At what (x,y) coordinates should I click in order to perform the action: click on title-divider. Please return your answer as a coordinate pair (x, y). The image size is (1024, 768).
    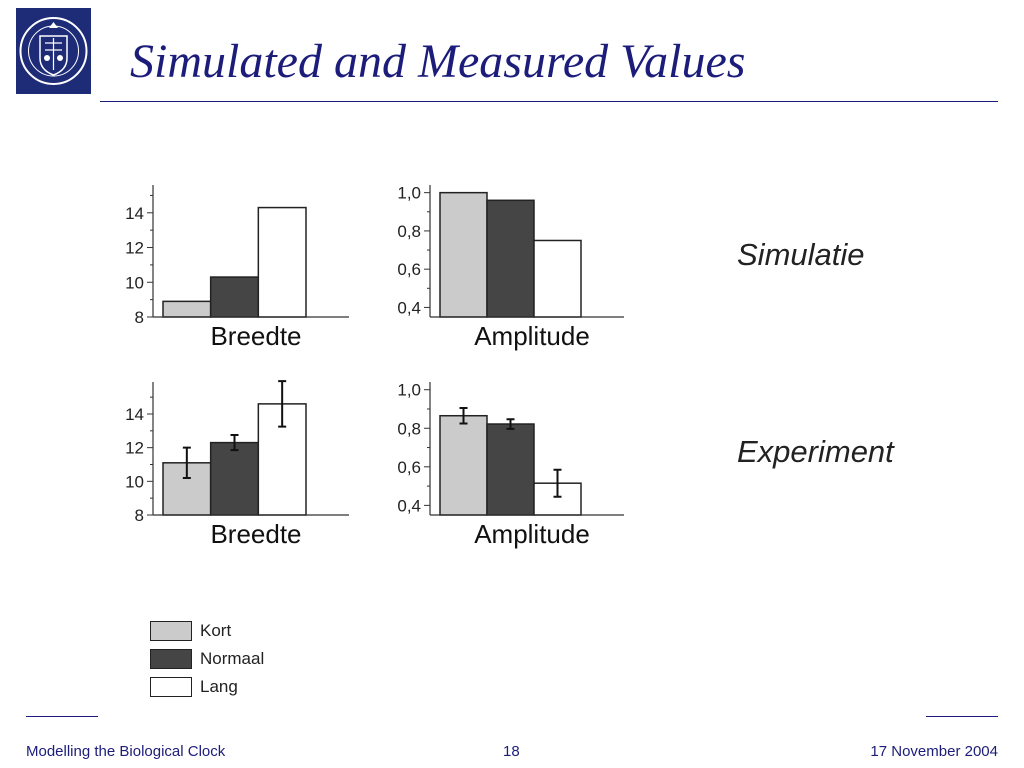
    Looking at the image, I should click on (549, 101).